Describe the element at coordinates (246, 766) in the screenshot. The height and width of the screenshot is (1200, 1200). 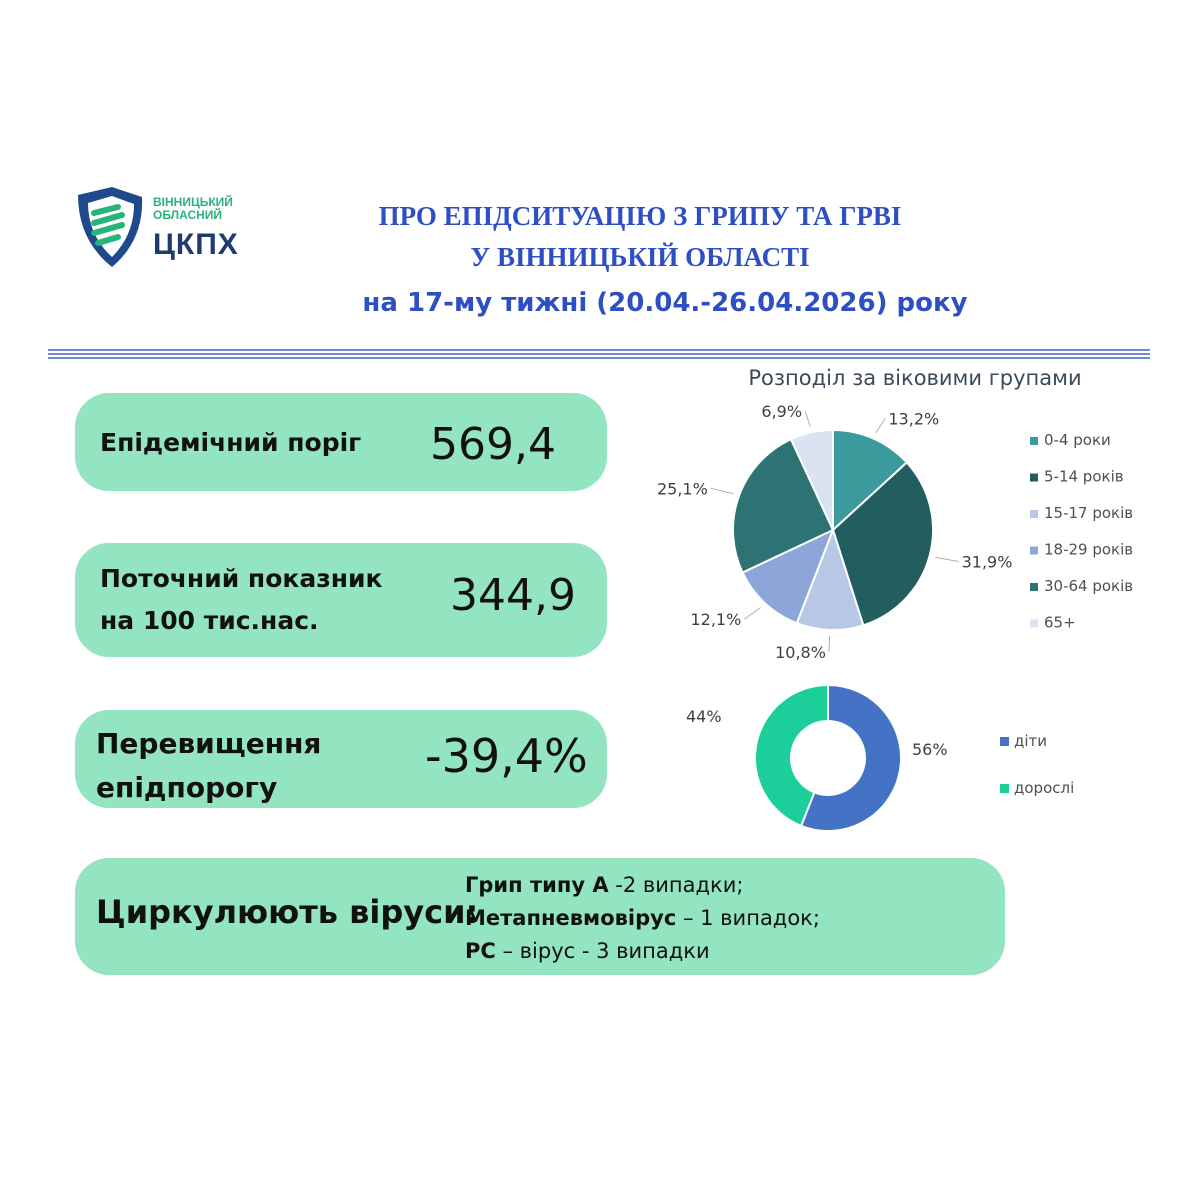
I see `excess-label: Перевищення епідпорогу` at that location.